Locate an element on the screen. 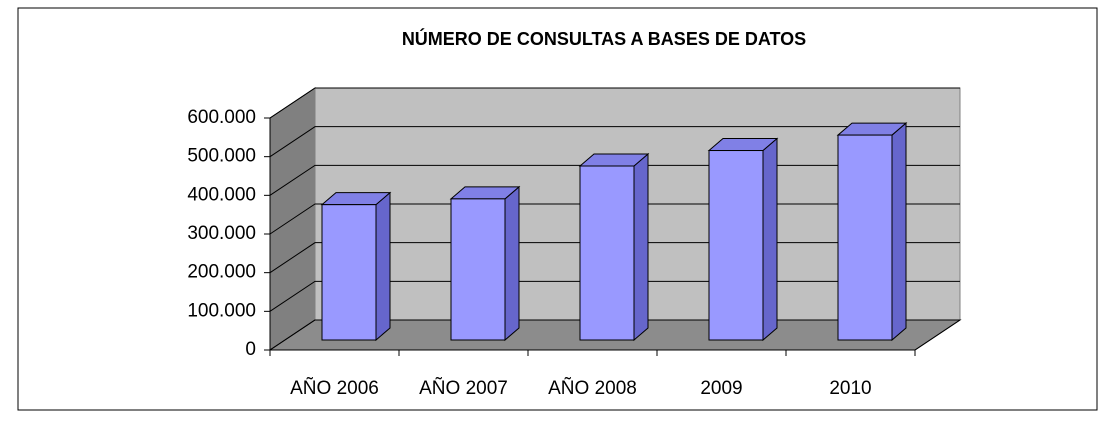 This screenshot has height=421, width=1115. y-tick-label: 100.000 is located at coordinates (221, 310).